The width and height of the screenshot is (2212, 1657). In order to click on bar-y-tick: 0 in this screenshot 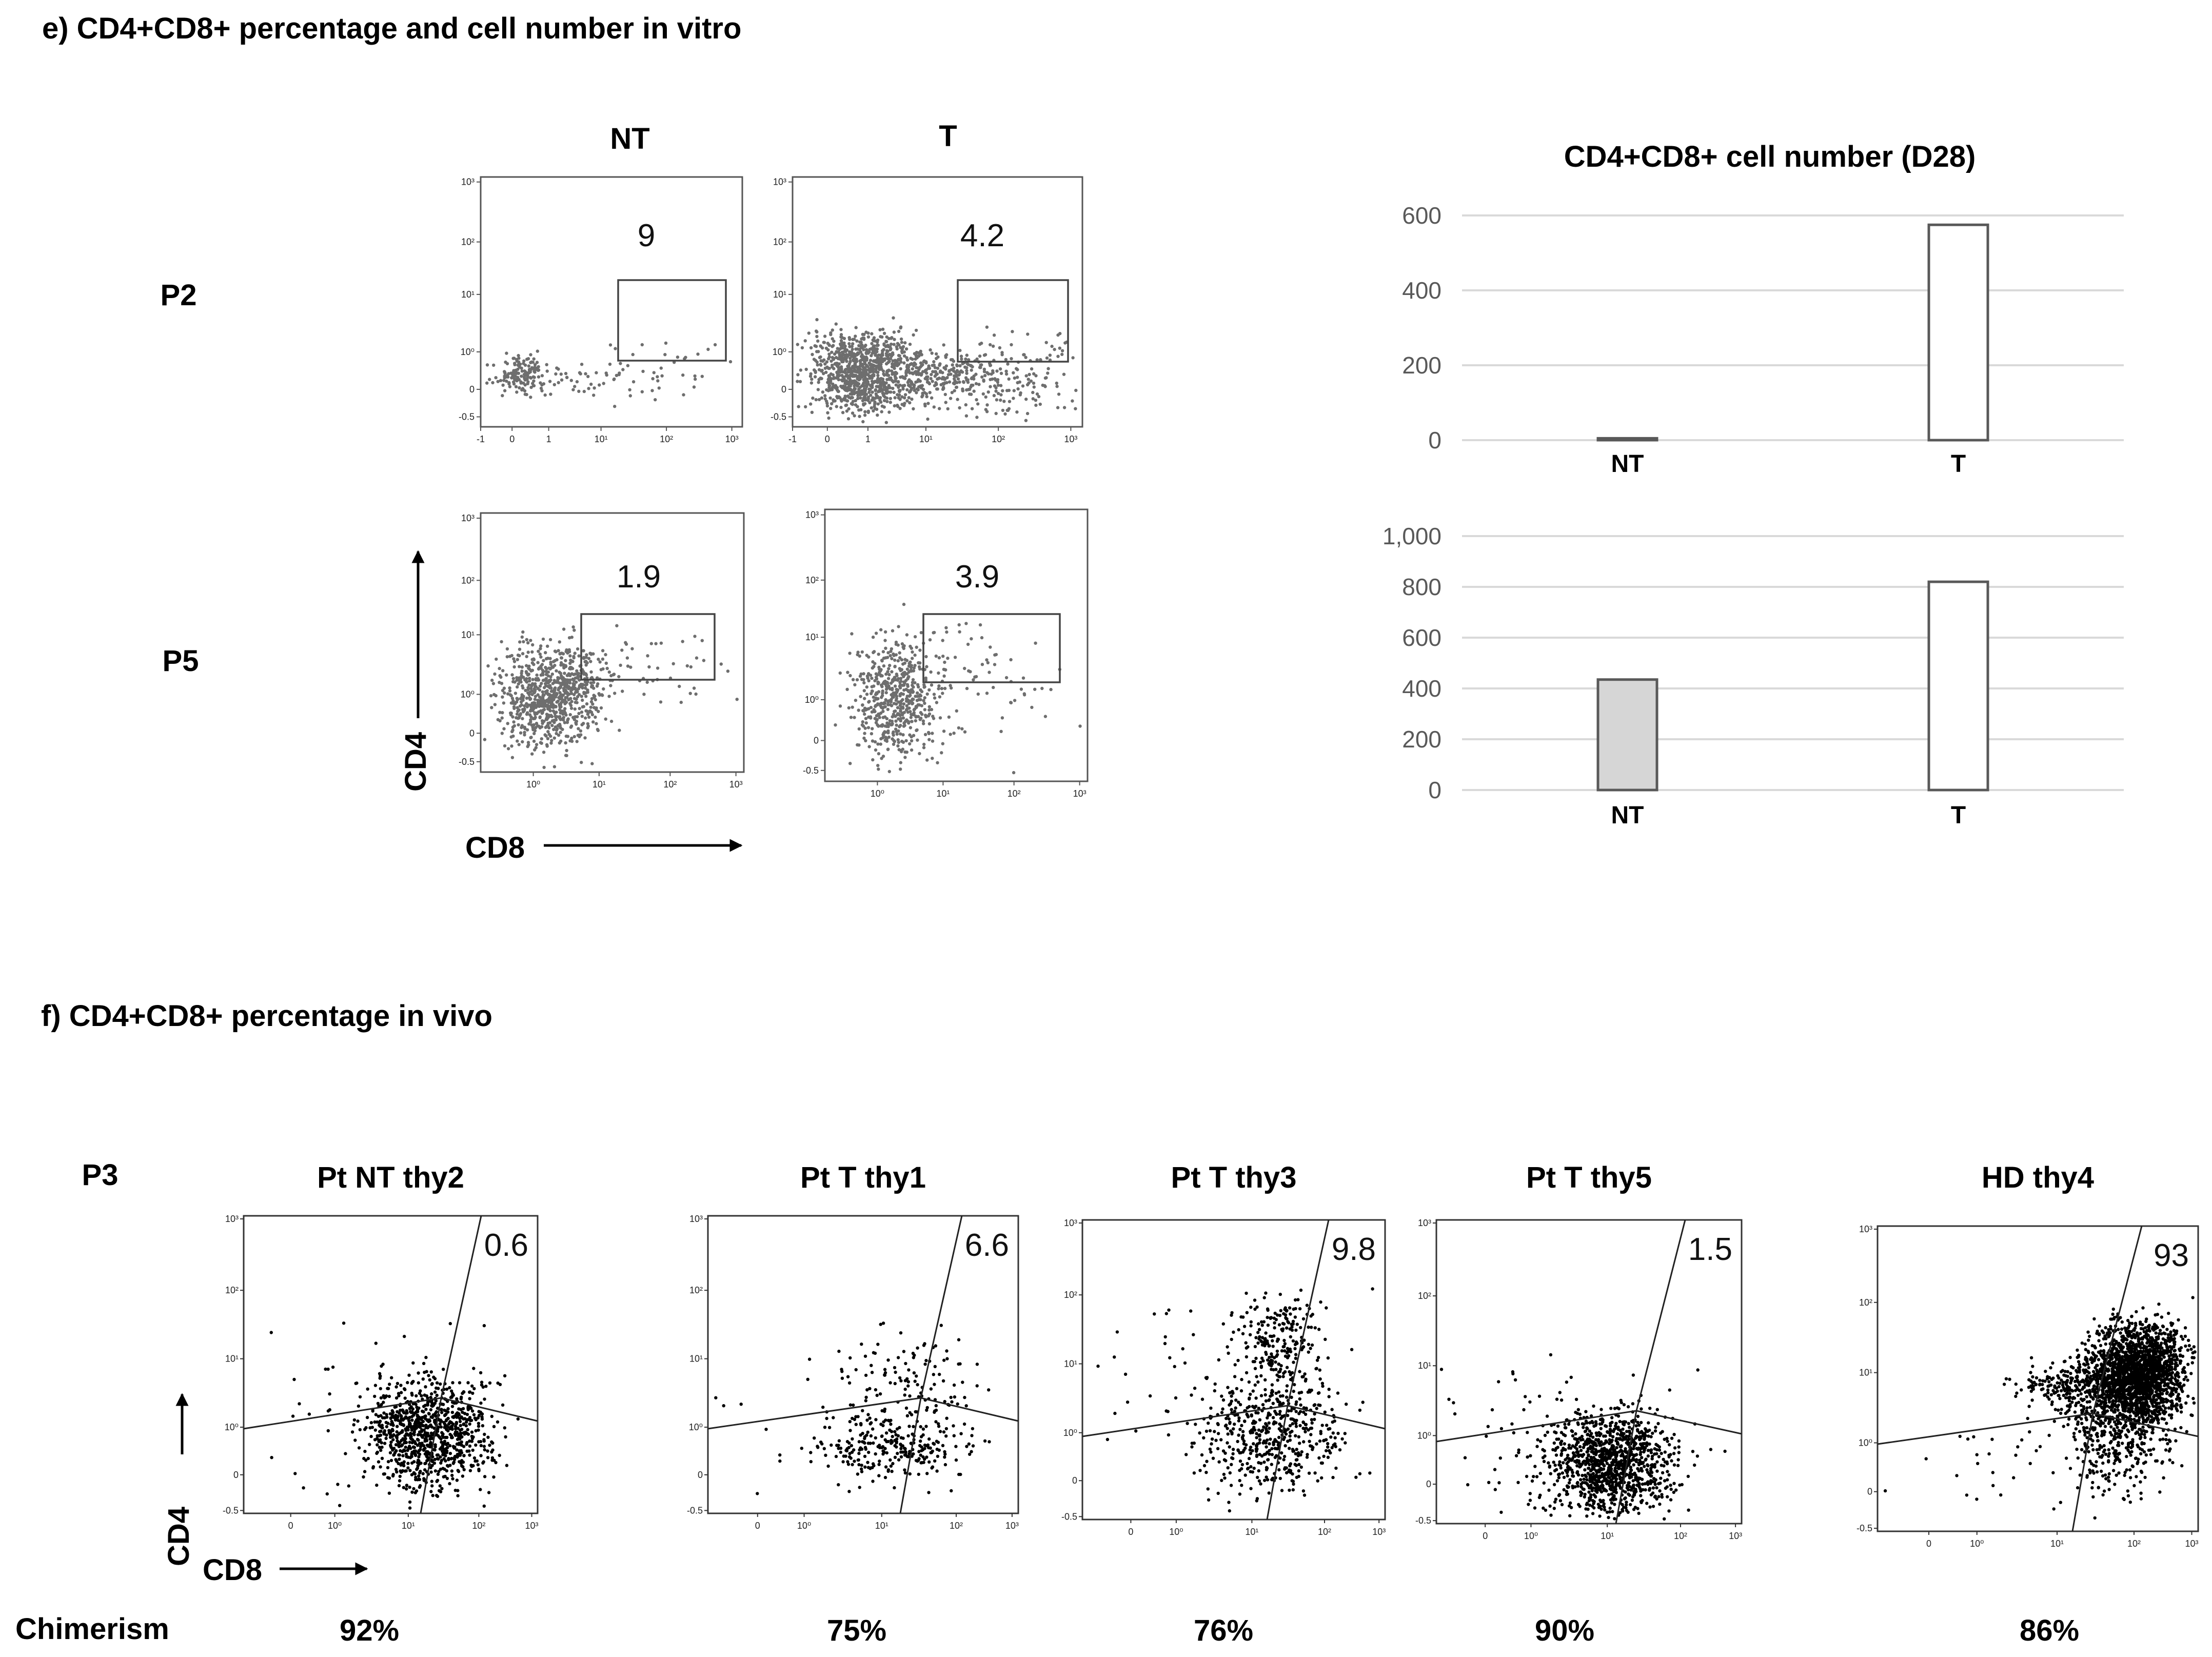, I will do `click(1434, 790)`.